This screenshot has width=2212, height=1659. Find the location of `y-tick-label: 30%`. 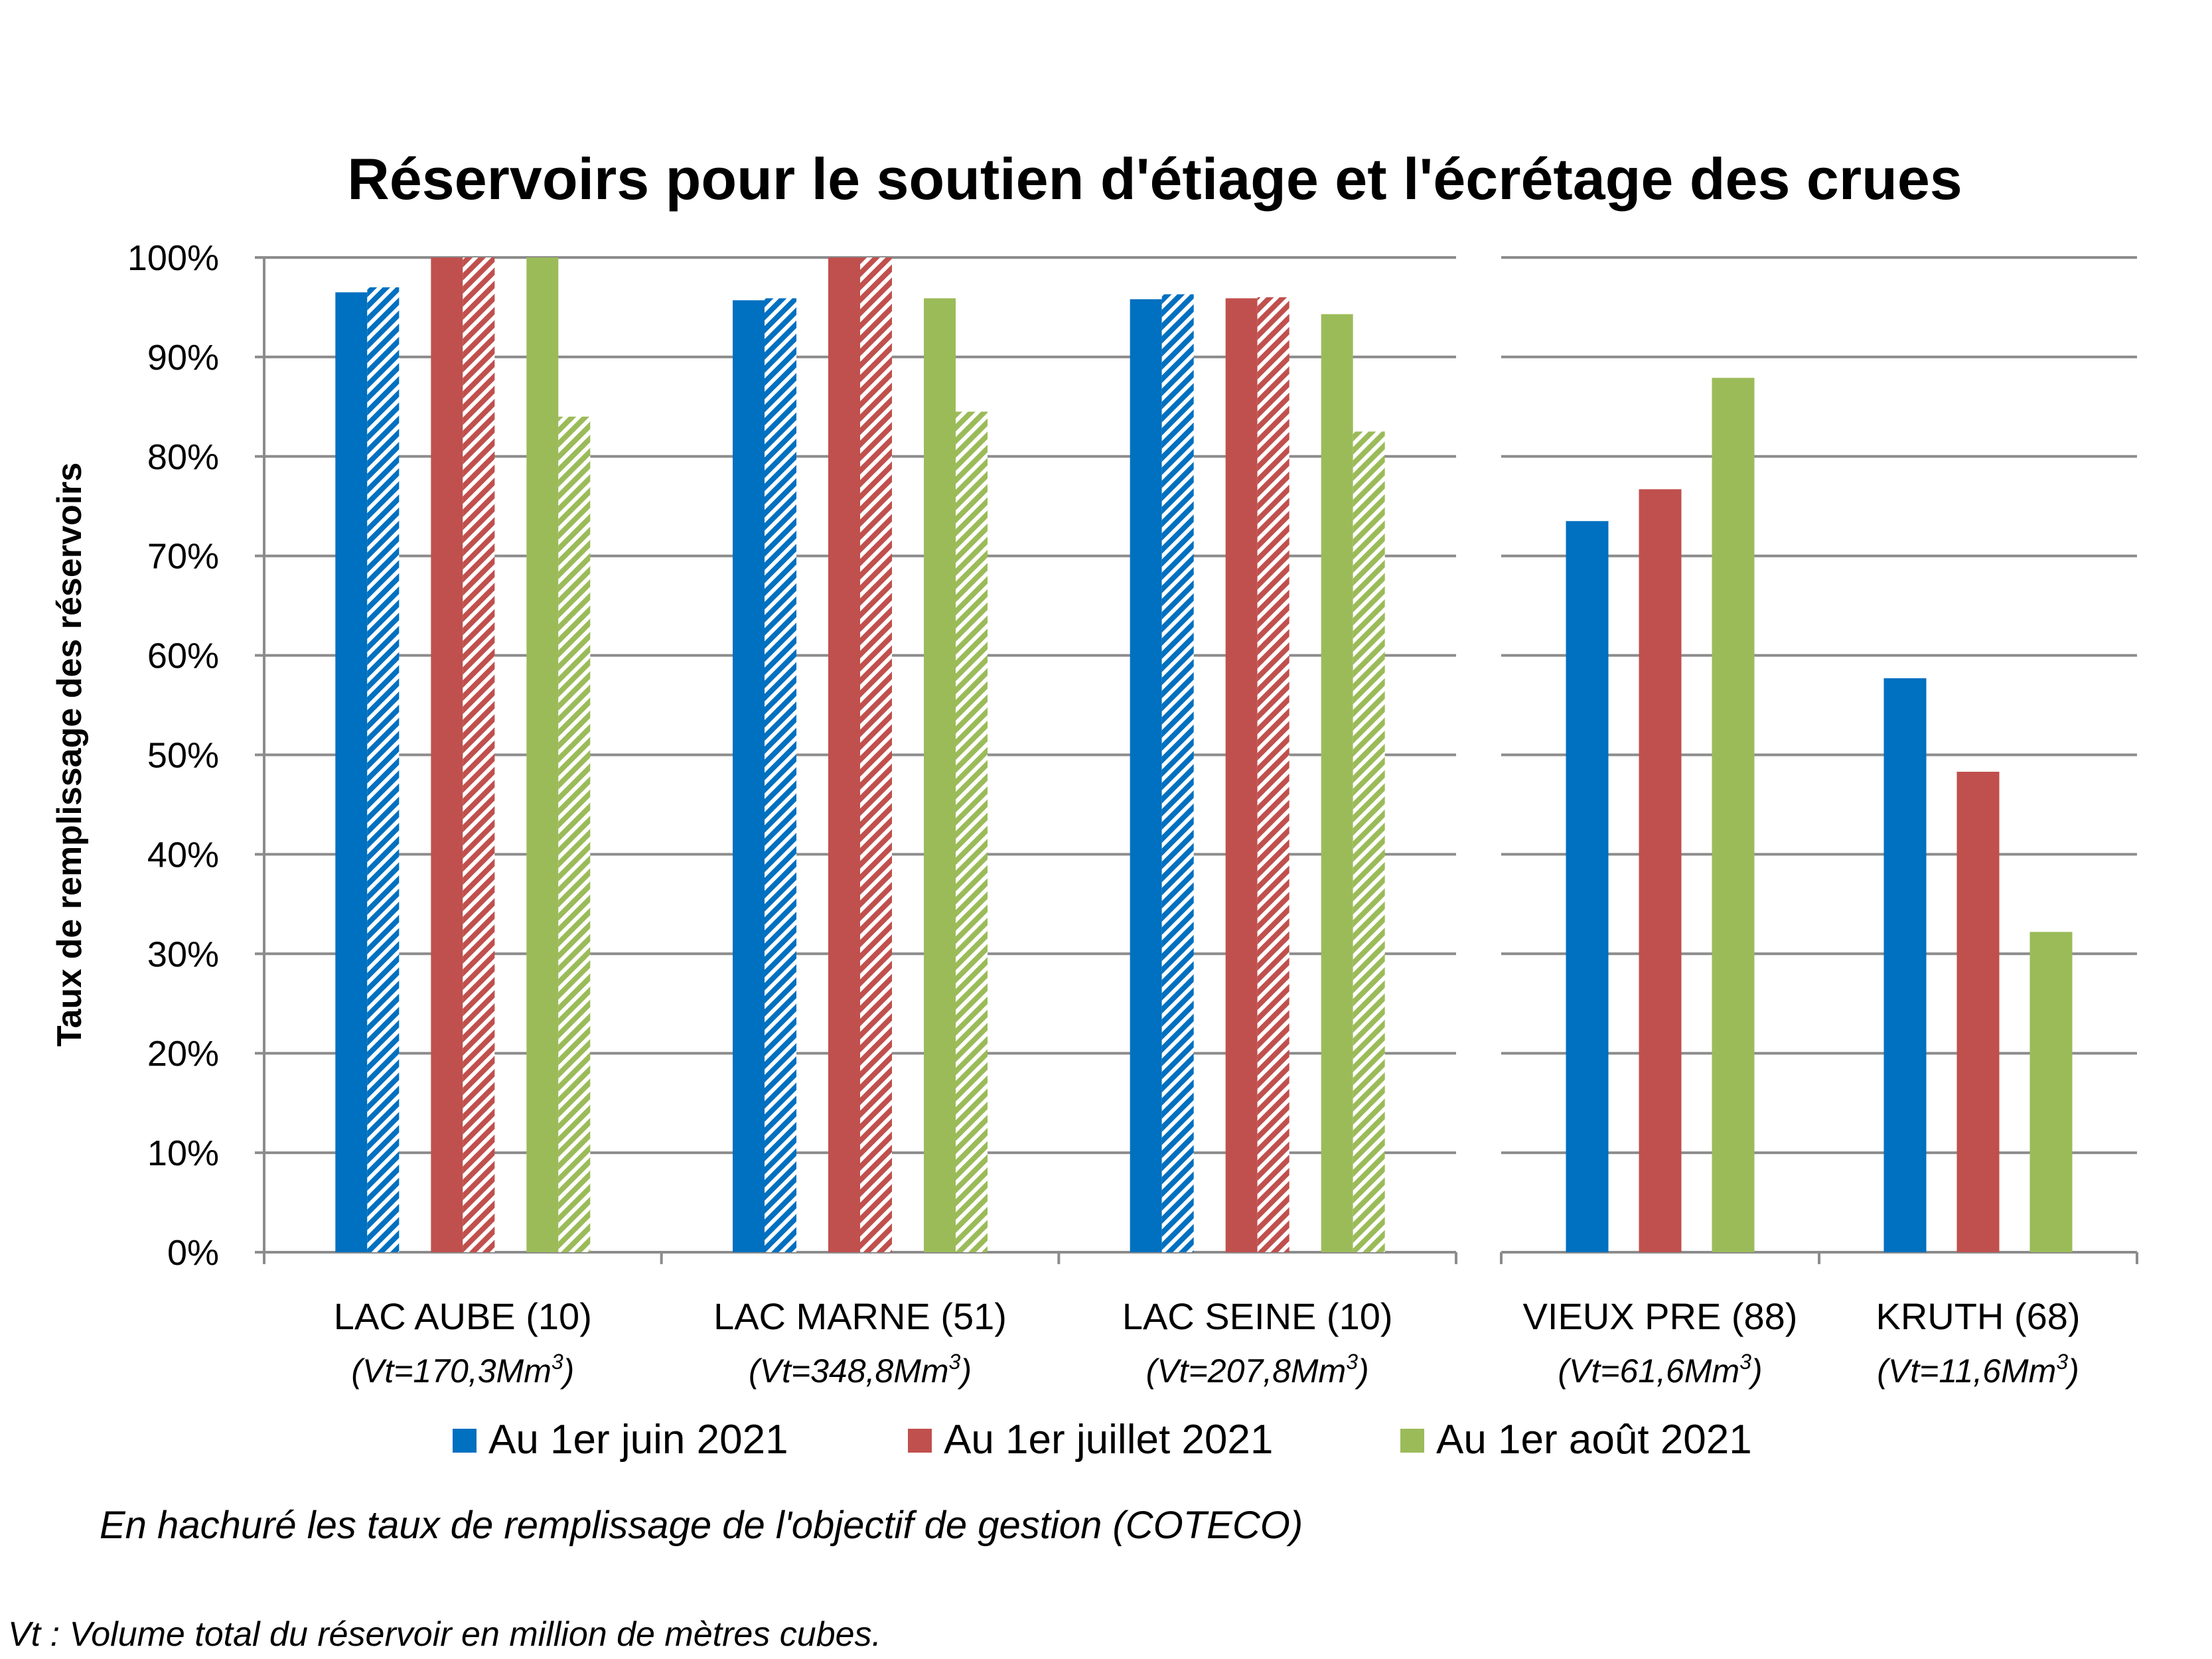

y-tick-label: 30% is located at coordinates (183, 954).